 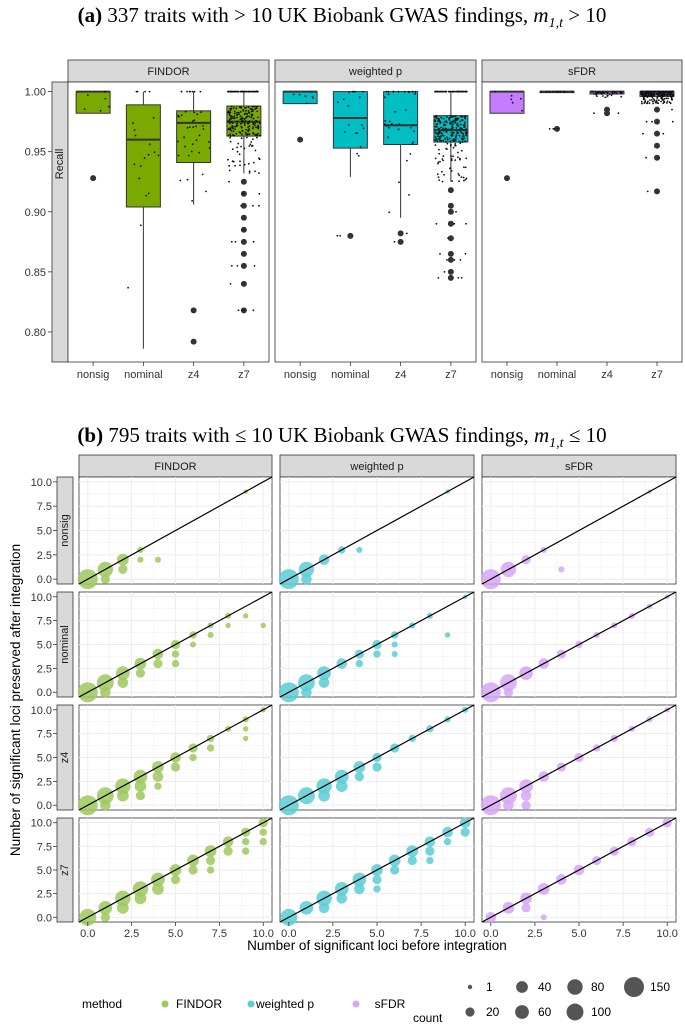 What do you see at coordinates (175, 530) in the screenshot?
I see `reference-line` at bounding box center [175, 530].